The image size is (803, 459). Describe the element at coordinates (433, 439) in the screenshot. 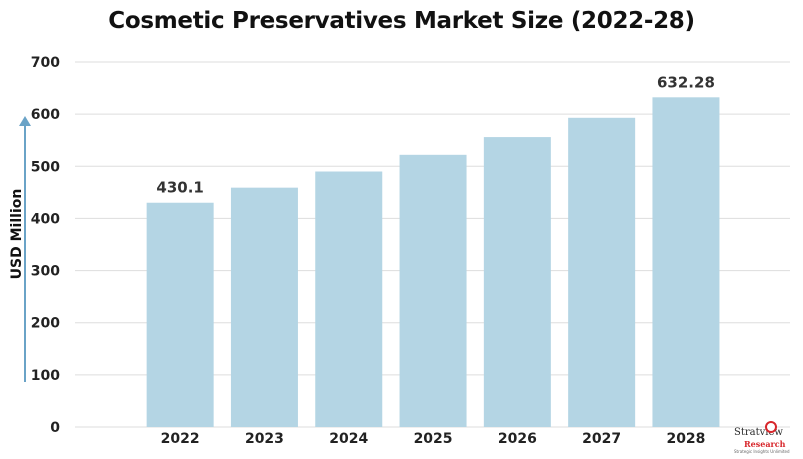

I see `x-tick-label: 2025` at that location.